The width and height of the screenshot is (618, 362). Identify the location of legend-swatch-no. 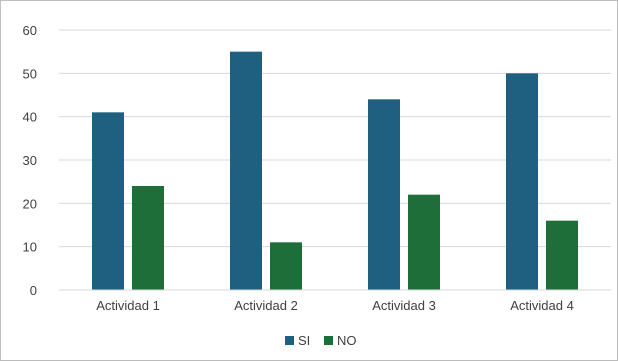
(328, 340).